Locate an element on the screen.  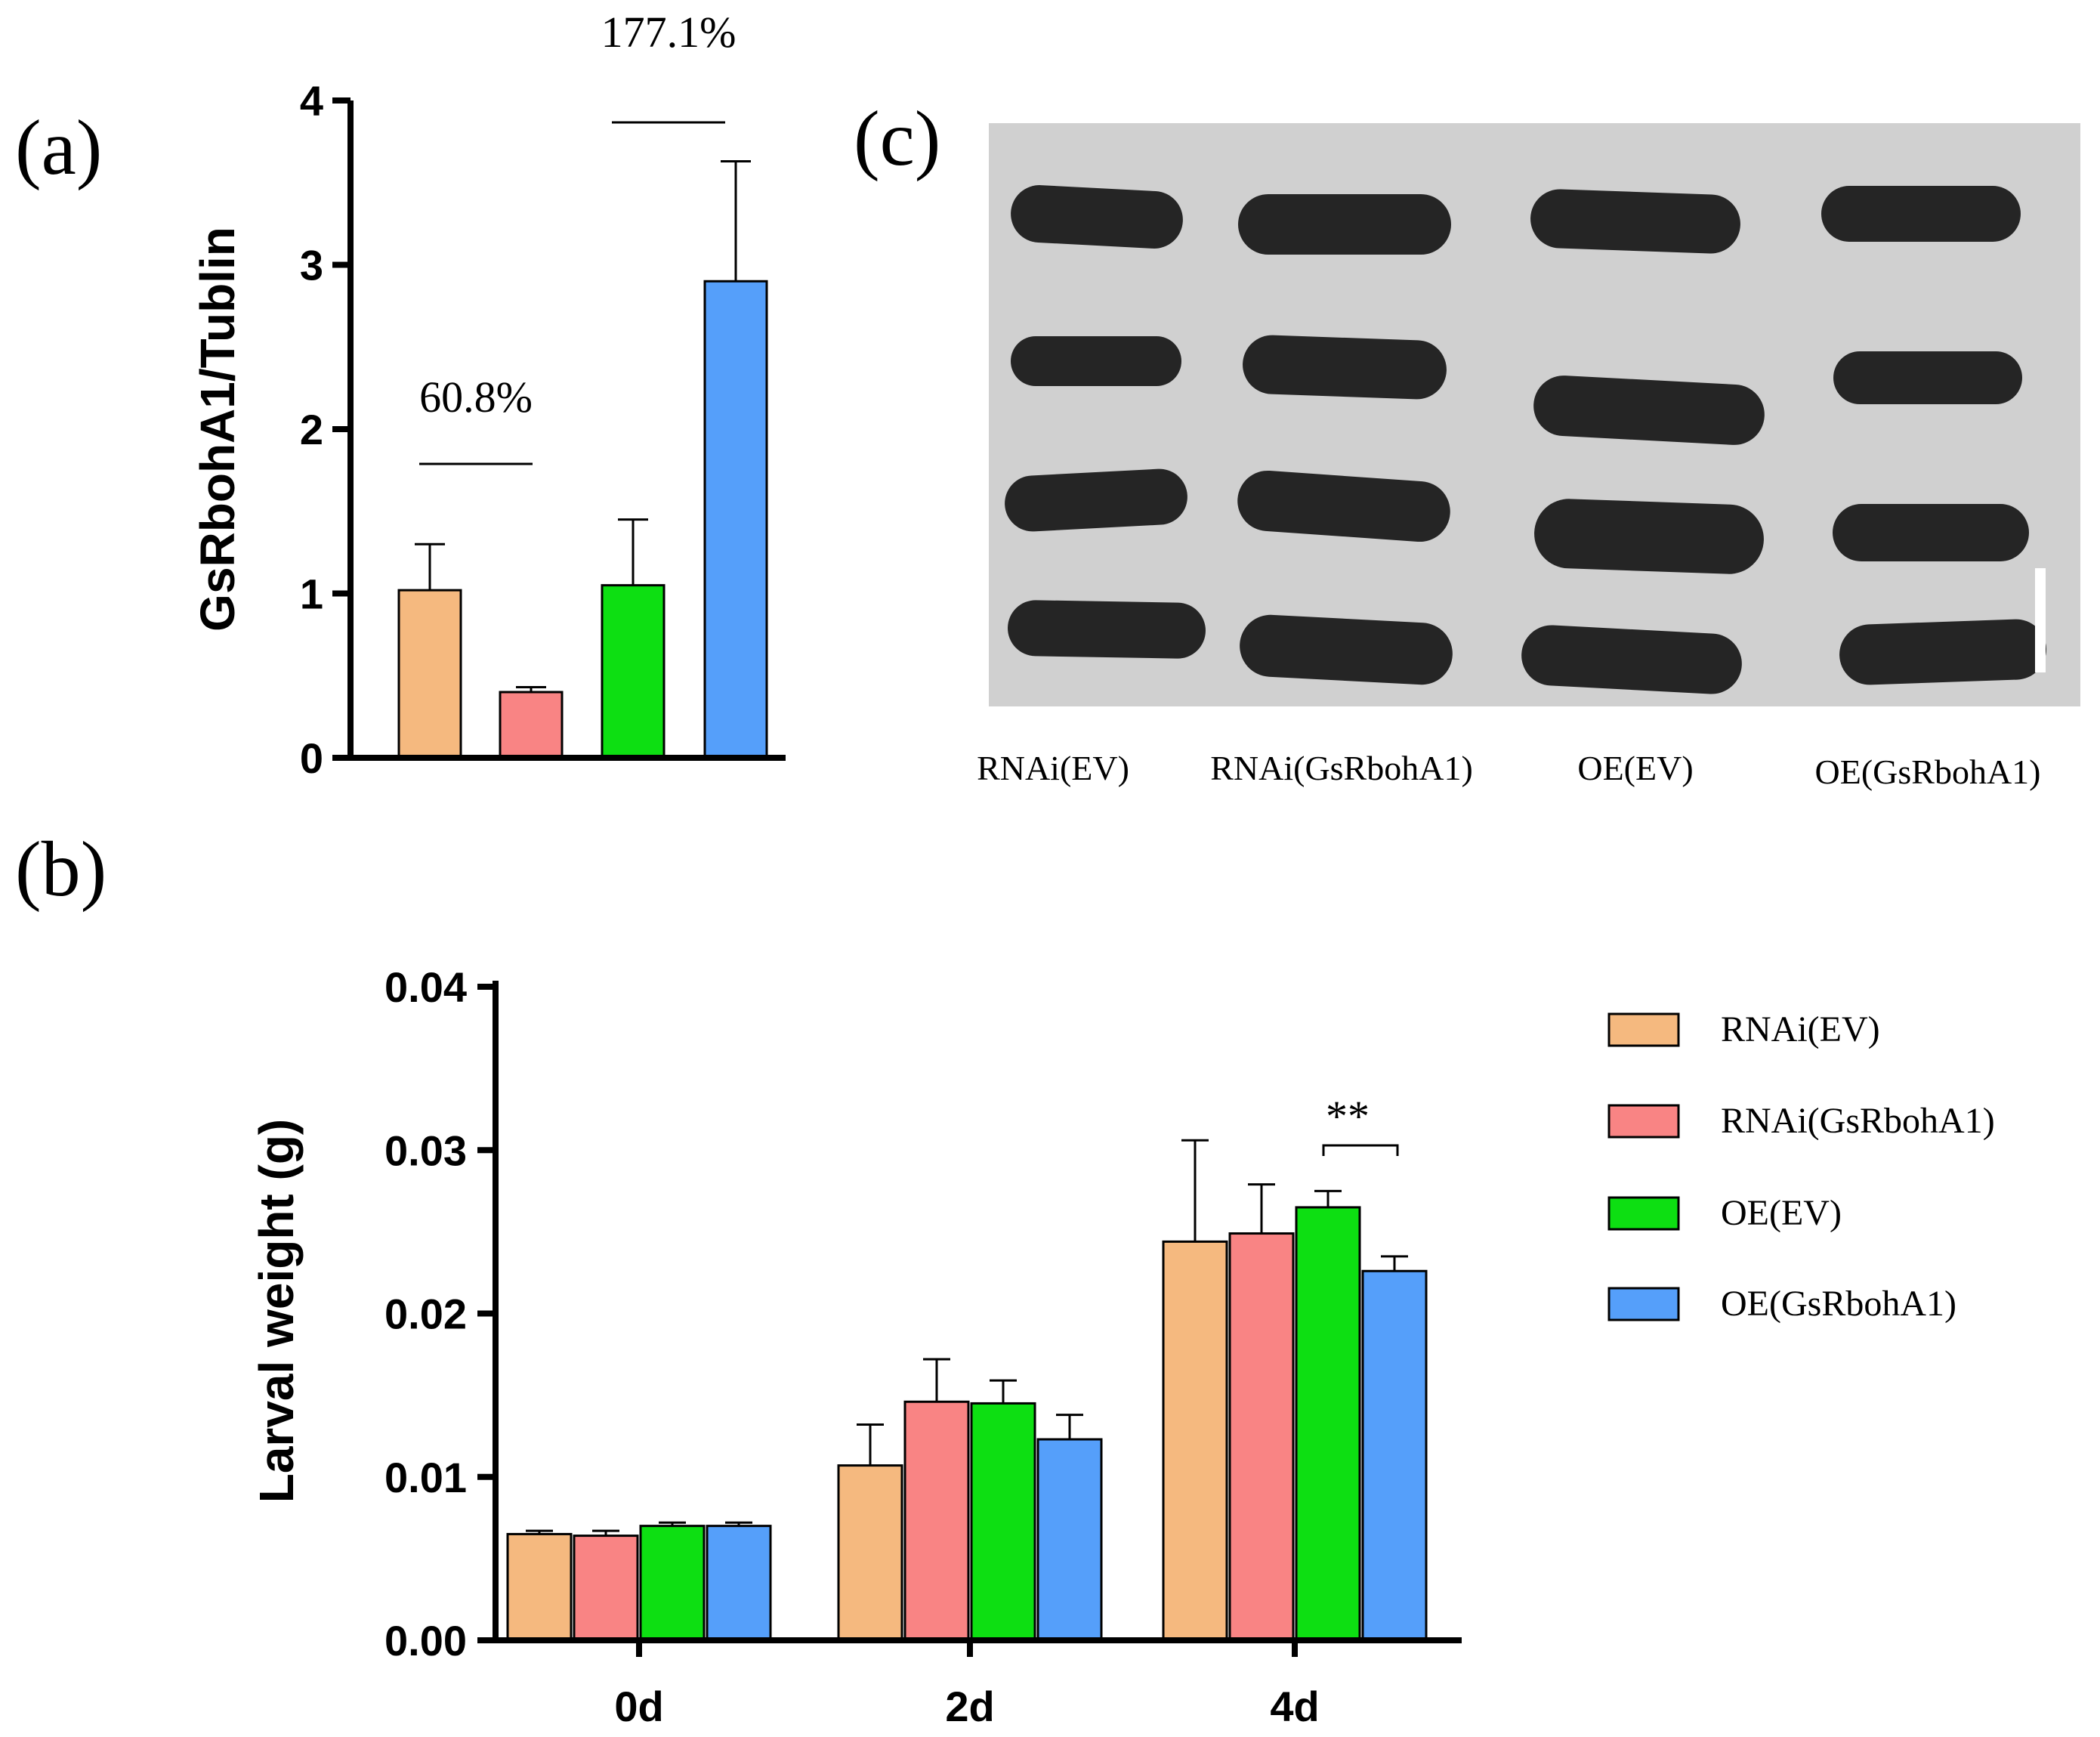
panel-label-c: (c) is located at coordinates (897, 138).